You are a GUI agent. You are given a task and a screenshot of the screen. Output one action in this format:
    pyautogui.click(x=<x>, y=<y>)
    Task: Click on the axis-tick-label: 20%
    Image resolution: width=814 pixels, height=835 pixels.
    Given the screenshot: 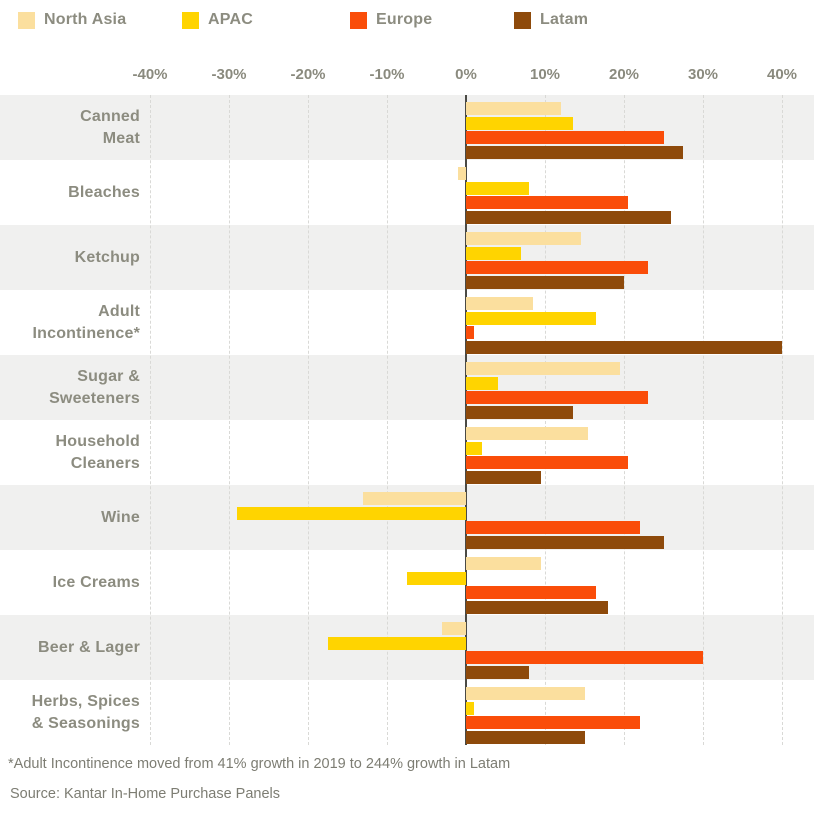 What is the action you would take?
    pyautogui.click(x=624, y=74)
    